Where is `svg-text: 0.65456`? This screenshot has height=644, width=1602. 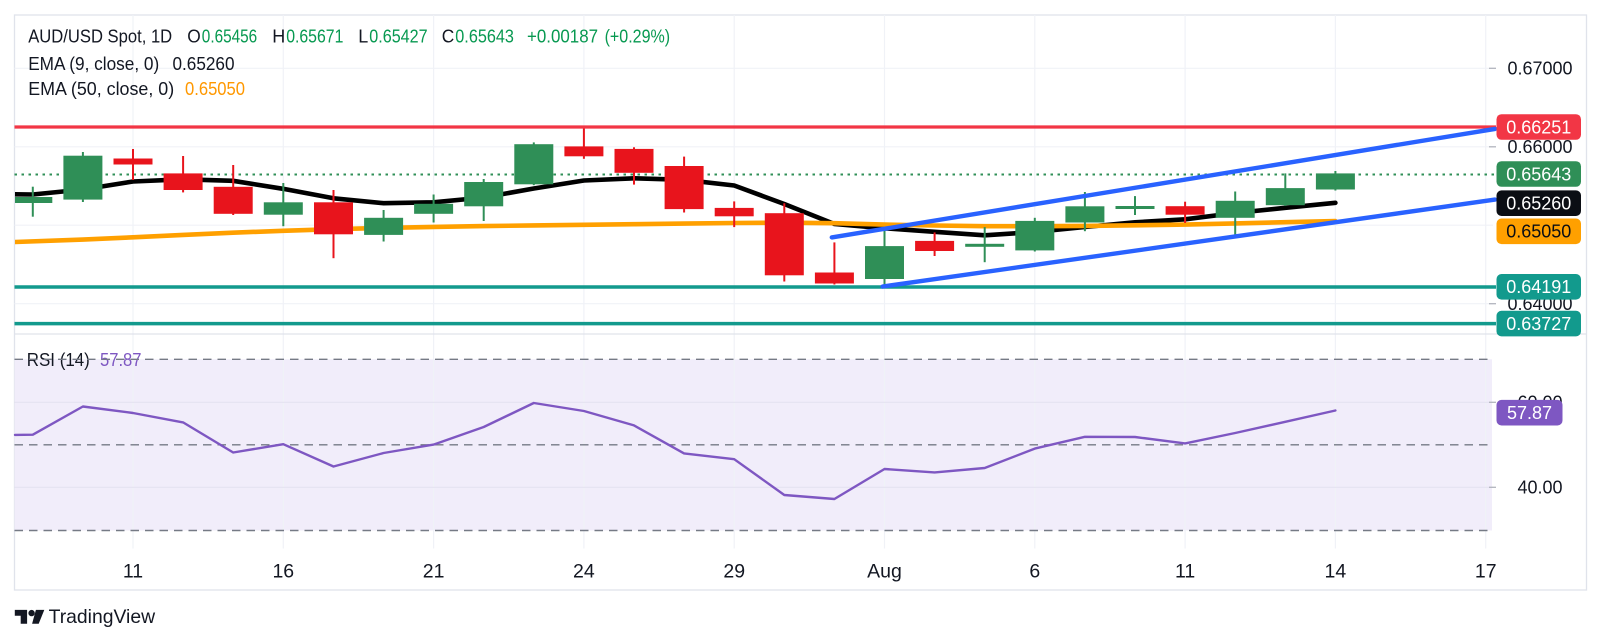 svg-text: 0.65456 is located at coordinates (229, 36).